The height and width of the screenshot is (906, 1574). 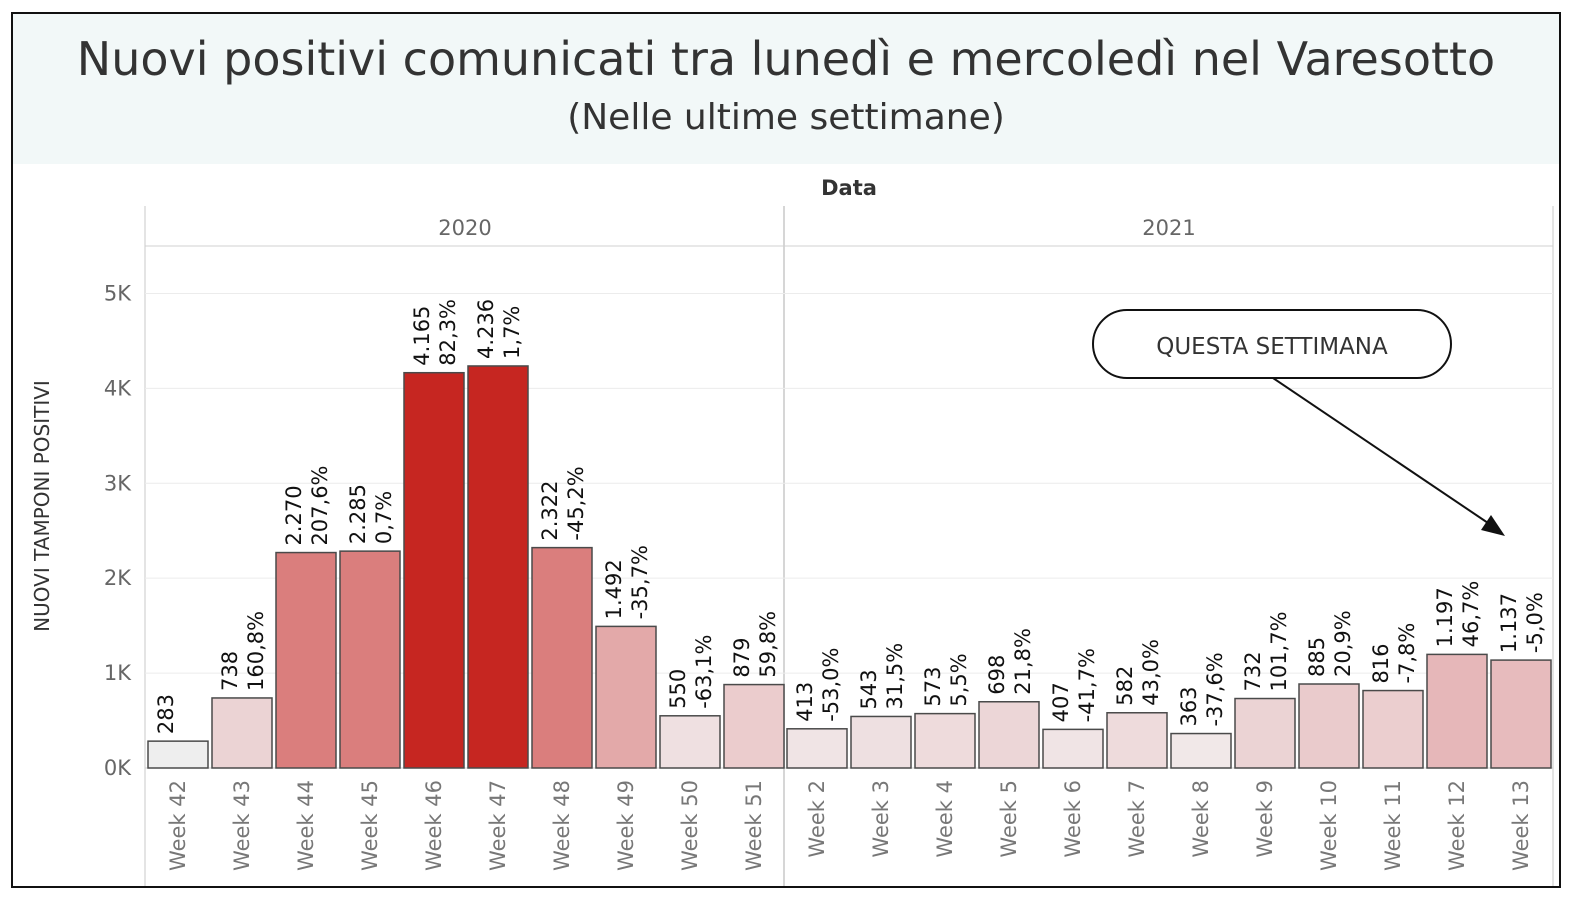 I want to click on x-tick-label: Week 44, so click(x=306, y=825).